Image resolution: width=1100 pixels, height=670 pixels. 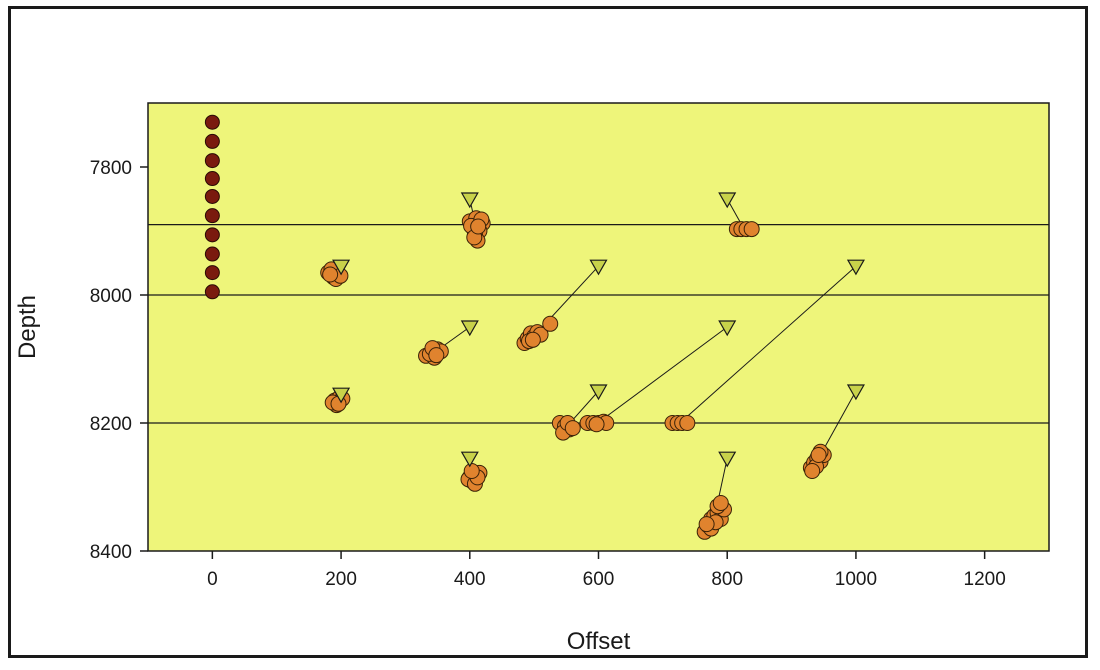 What do you see at coordinates (111, 168) in the screenshot?
I see `y-tick-label: 7800` at bounding box center [111, 168].